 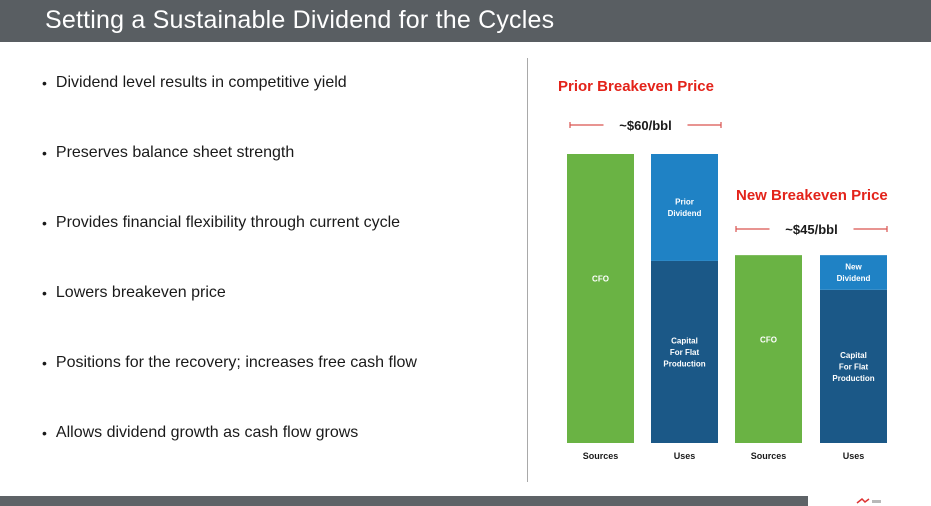 What do you see at coordinates (140, 292) in the screenshot?
I see `bullet-text: Lowers breakeven price` at bounding box center [140, 292].